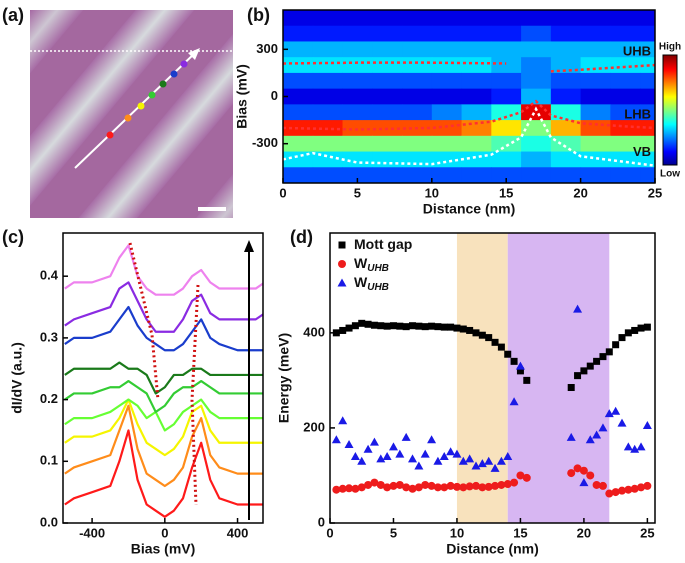  What do you see at coordinates (163, 307) in the screenshot?
I see `spectrum` at bounding box center [163, 307].